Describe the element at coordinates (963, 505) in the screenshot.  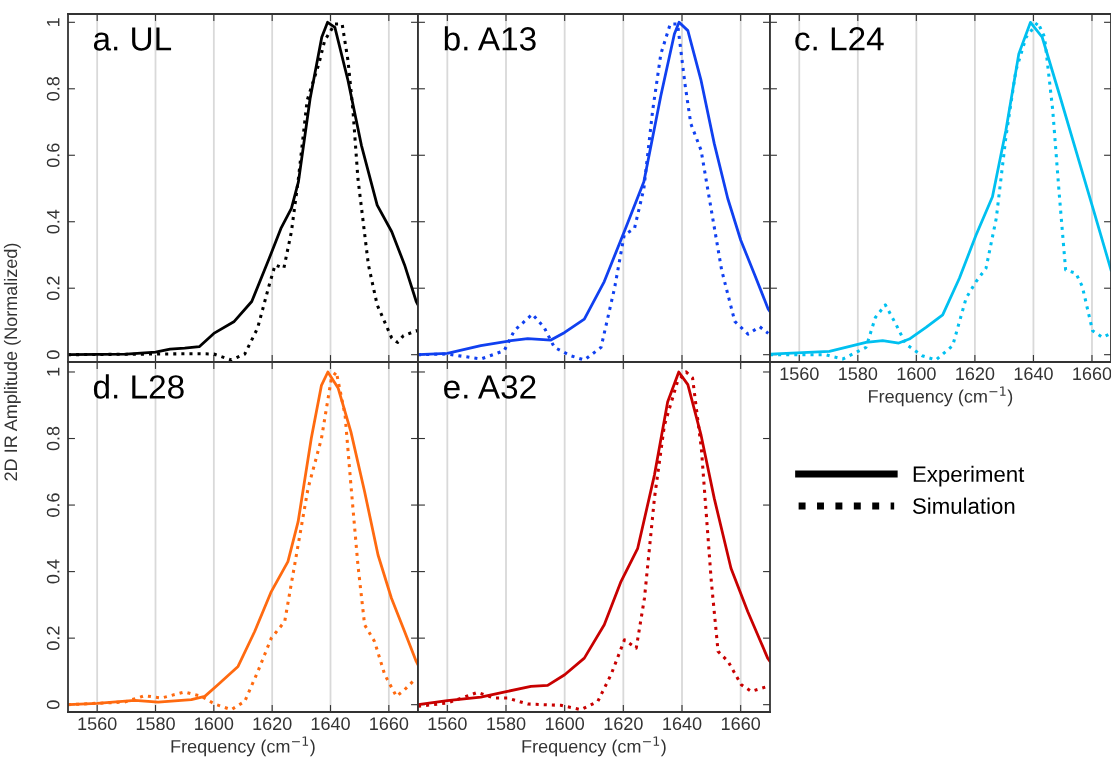
I see `legend-label: Simulation` at that location.